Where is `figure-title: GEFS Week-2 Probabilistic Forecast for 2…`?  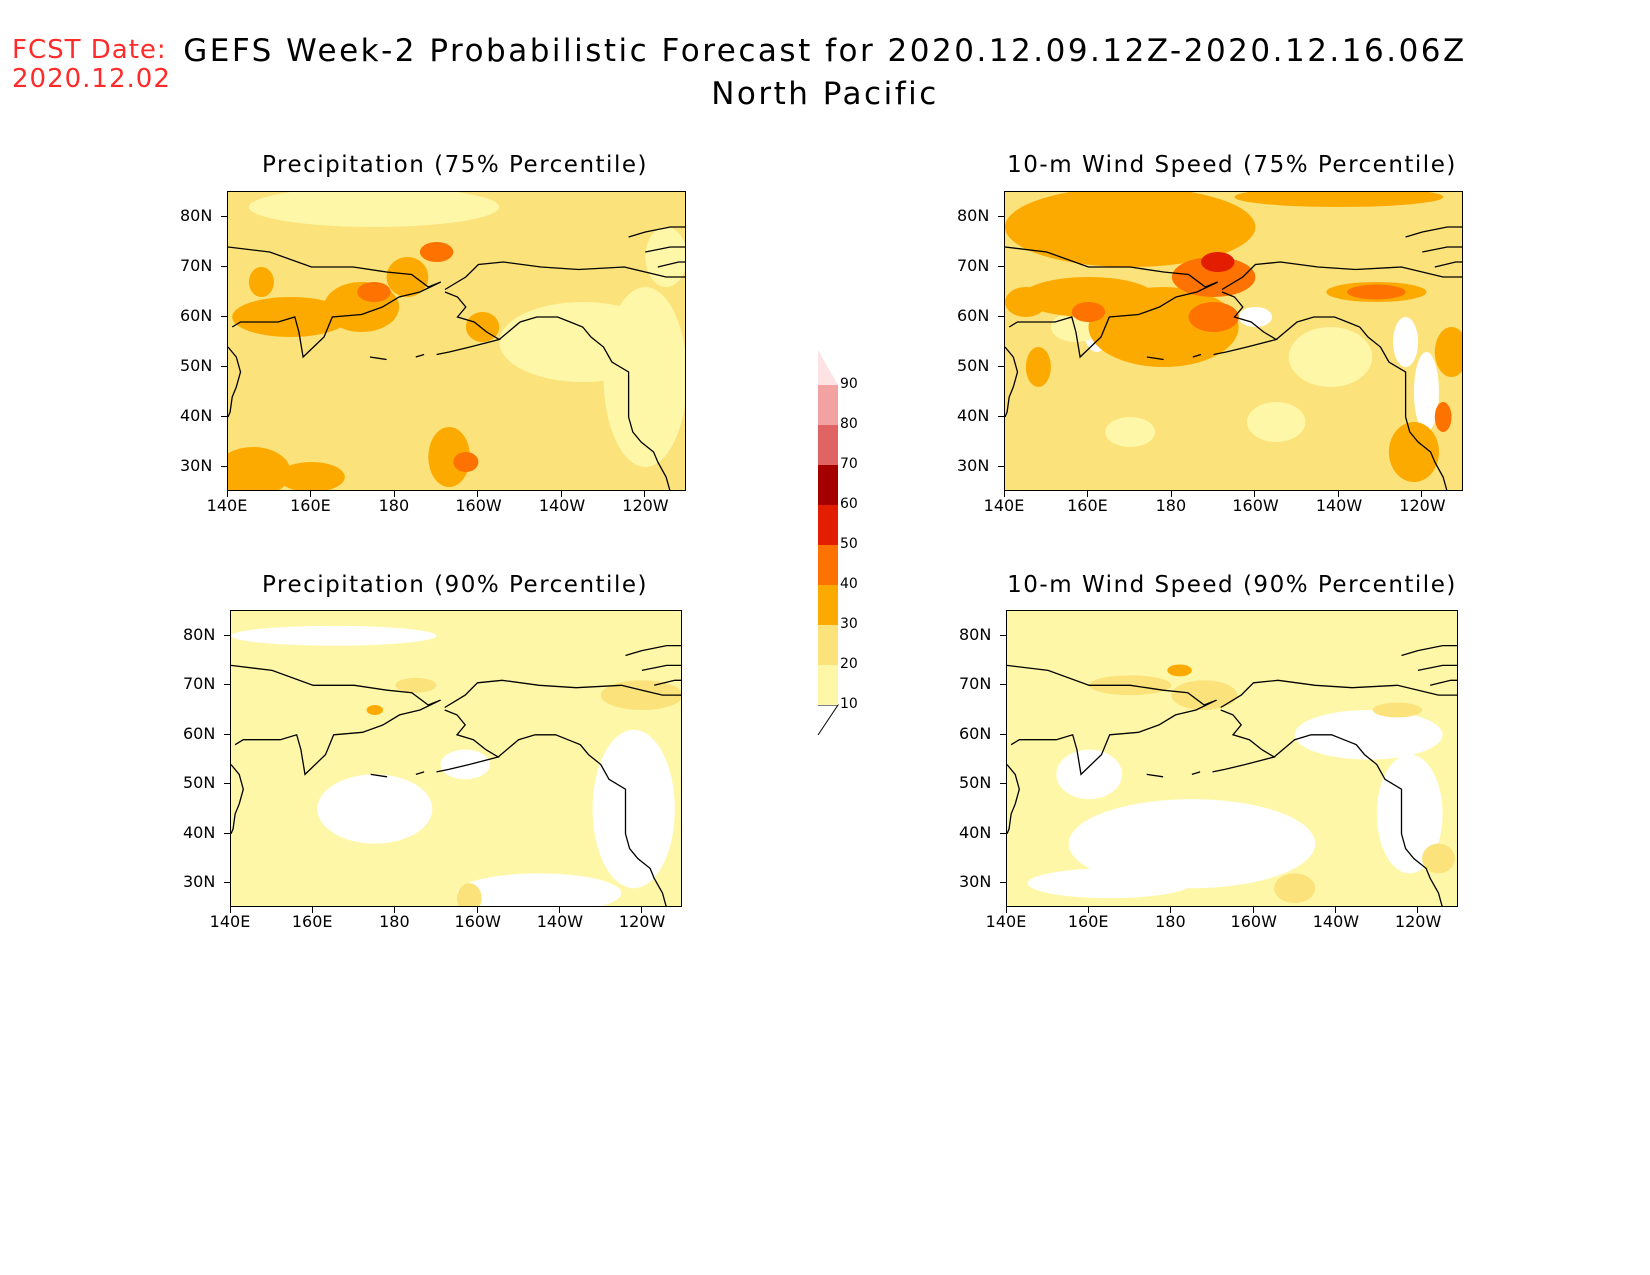
figure-title: GEFS Week-2 Probabilistic Forecast for 2… is located at coordinates (825, 51).